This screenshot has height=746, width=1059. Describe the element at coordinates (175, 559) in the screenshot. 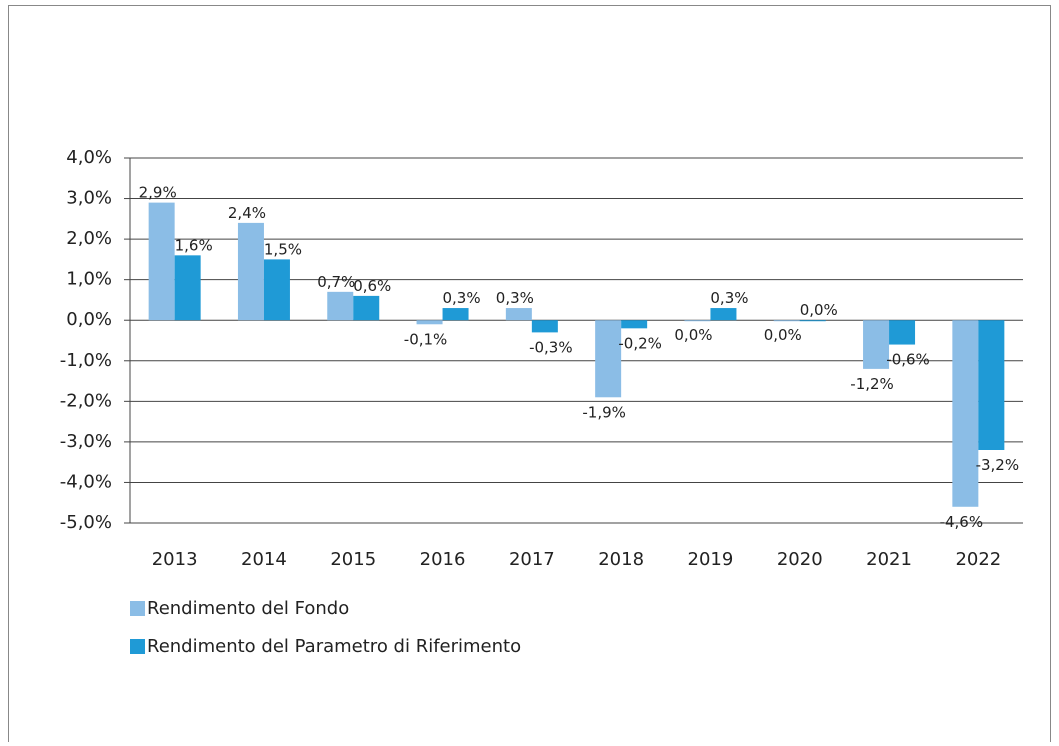

I see `x-tick-label: 2013` at that location.